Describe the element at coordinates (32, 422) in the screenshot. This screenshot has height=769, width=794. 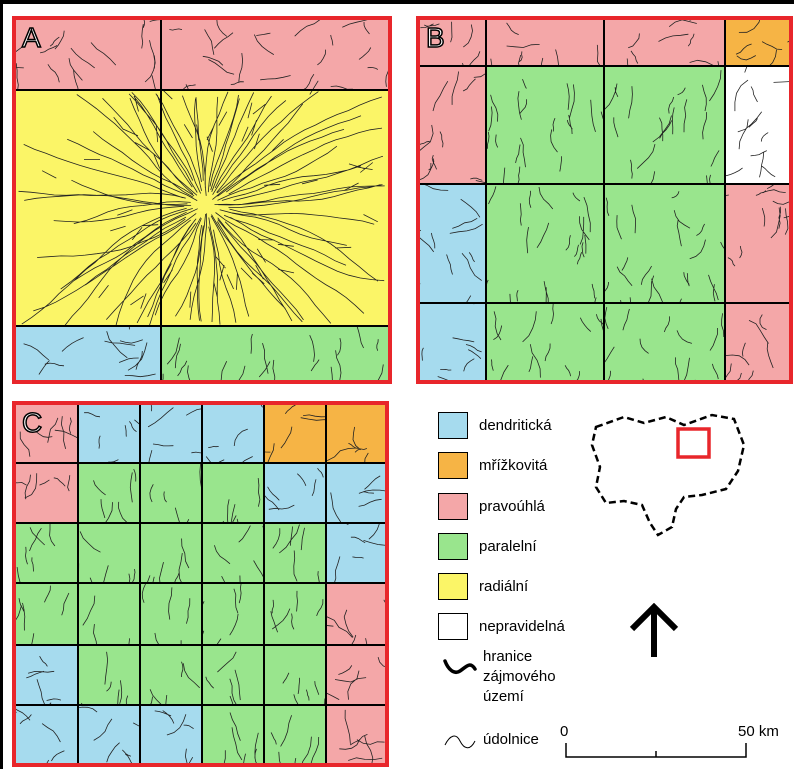
I see `panel-letter-c: C` at that location.